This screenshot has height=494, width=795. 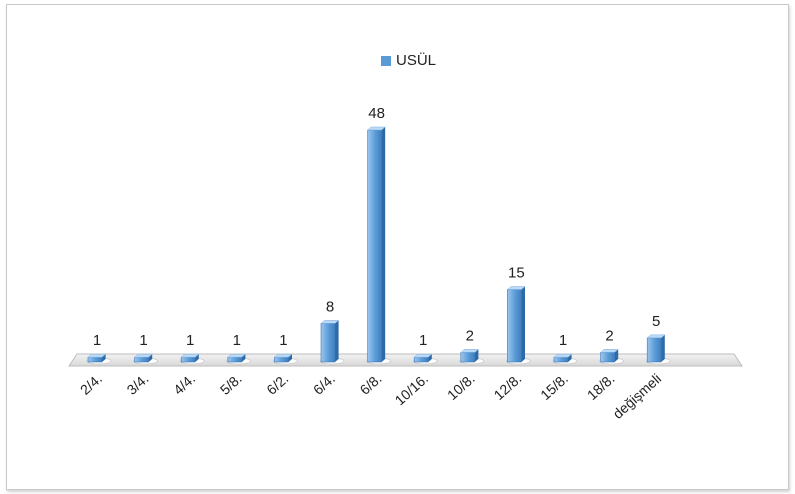 What do you see at coordinates (405, 360) in the screenshot?
I see `chart-floor` at bounding box center [405, 360].